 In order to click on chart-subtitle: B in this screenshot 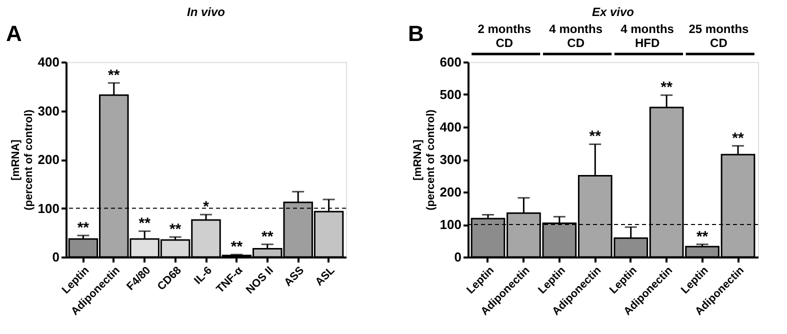, I will do `click(416, 33)`.